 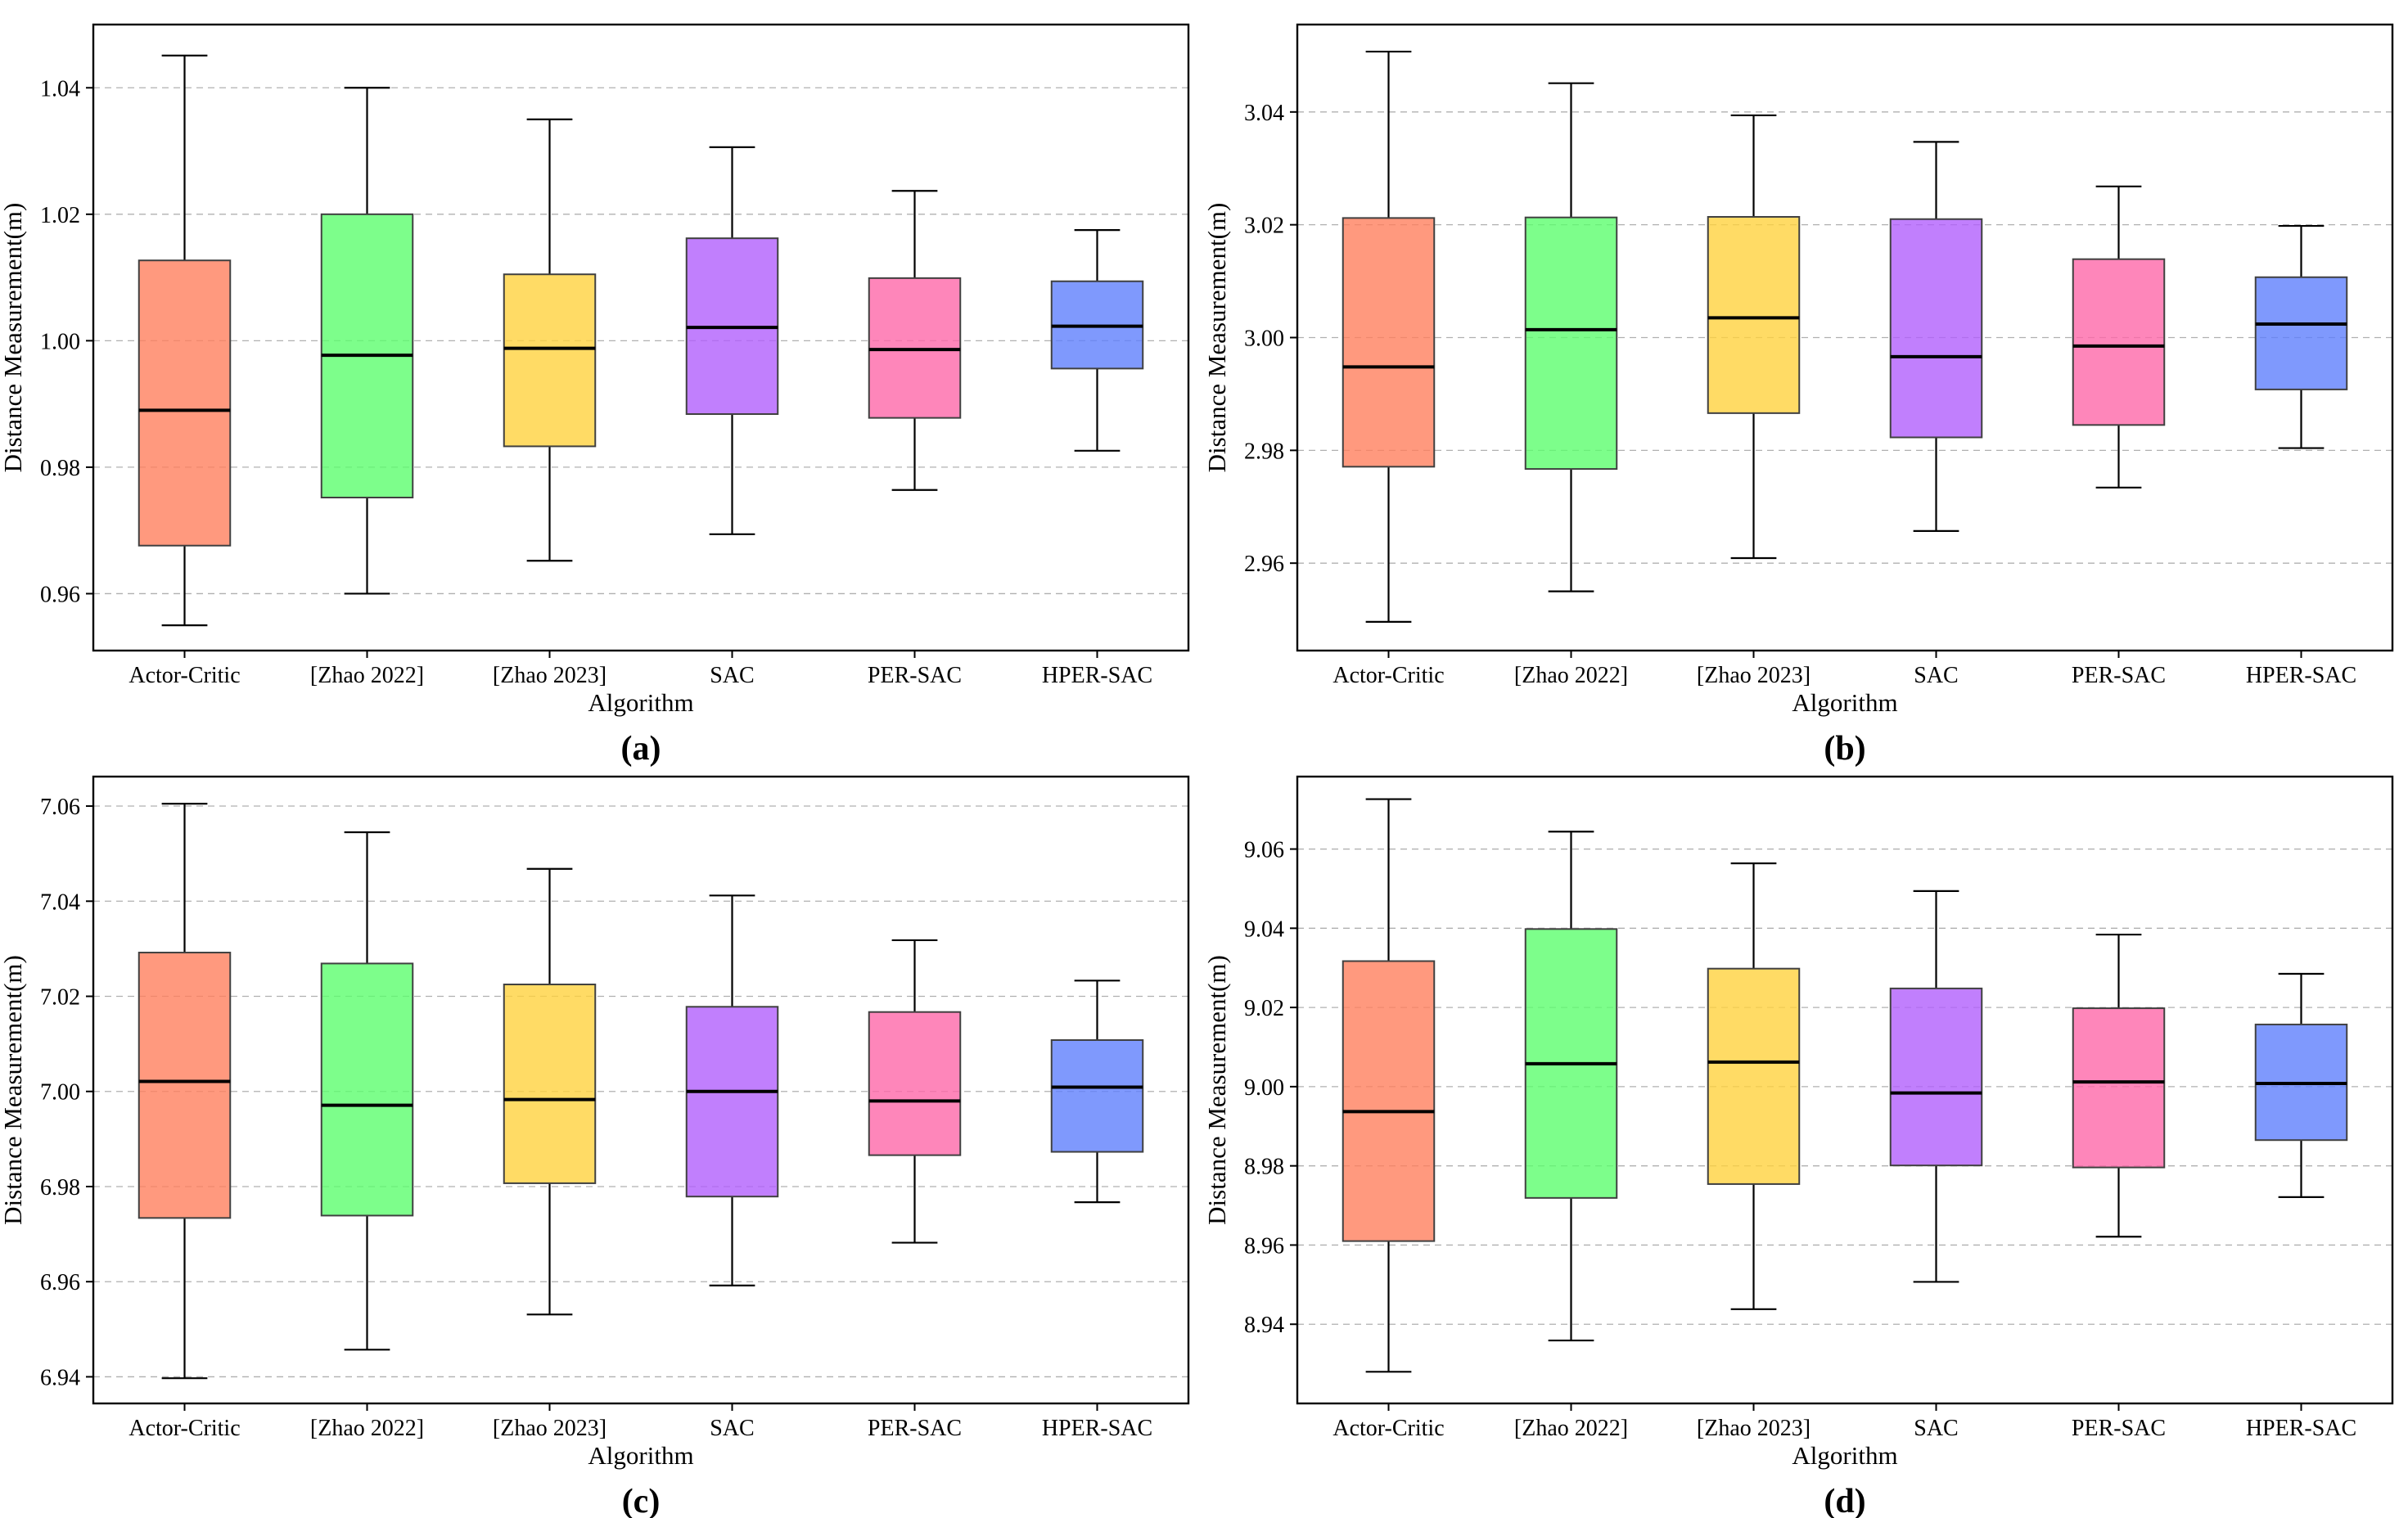 What do you see at coordinates (1264, 1167) in the screenshot?
I see `y-tick-label: 8.98` at bounding box center [1264, 1167].